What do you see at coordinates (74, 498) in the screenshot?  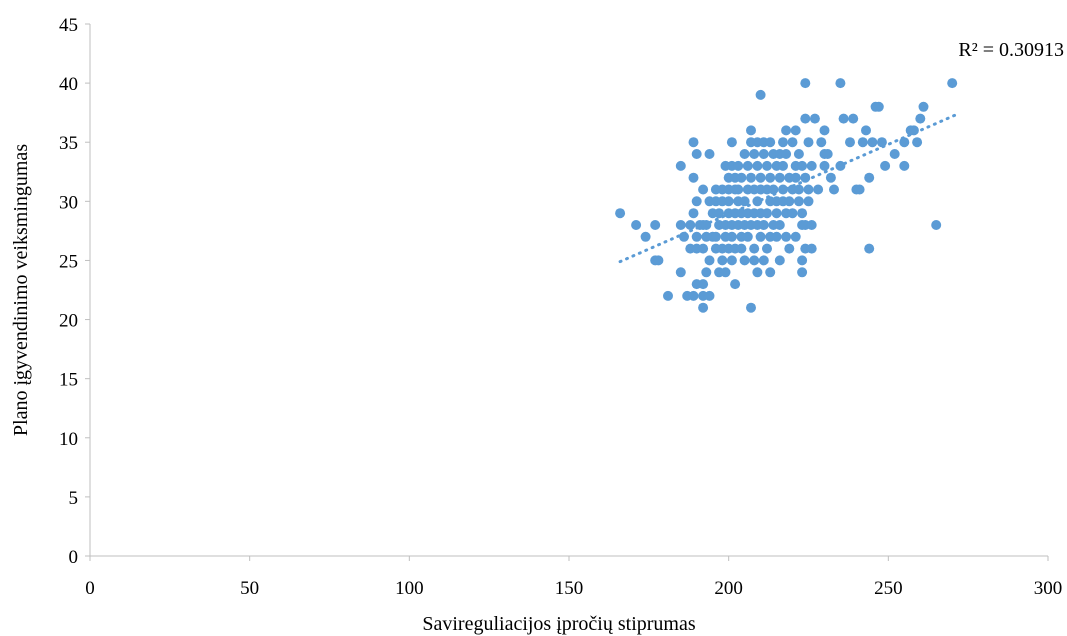 I see `y-tick-label: 5` at bounding box center [74, 498].